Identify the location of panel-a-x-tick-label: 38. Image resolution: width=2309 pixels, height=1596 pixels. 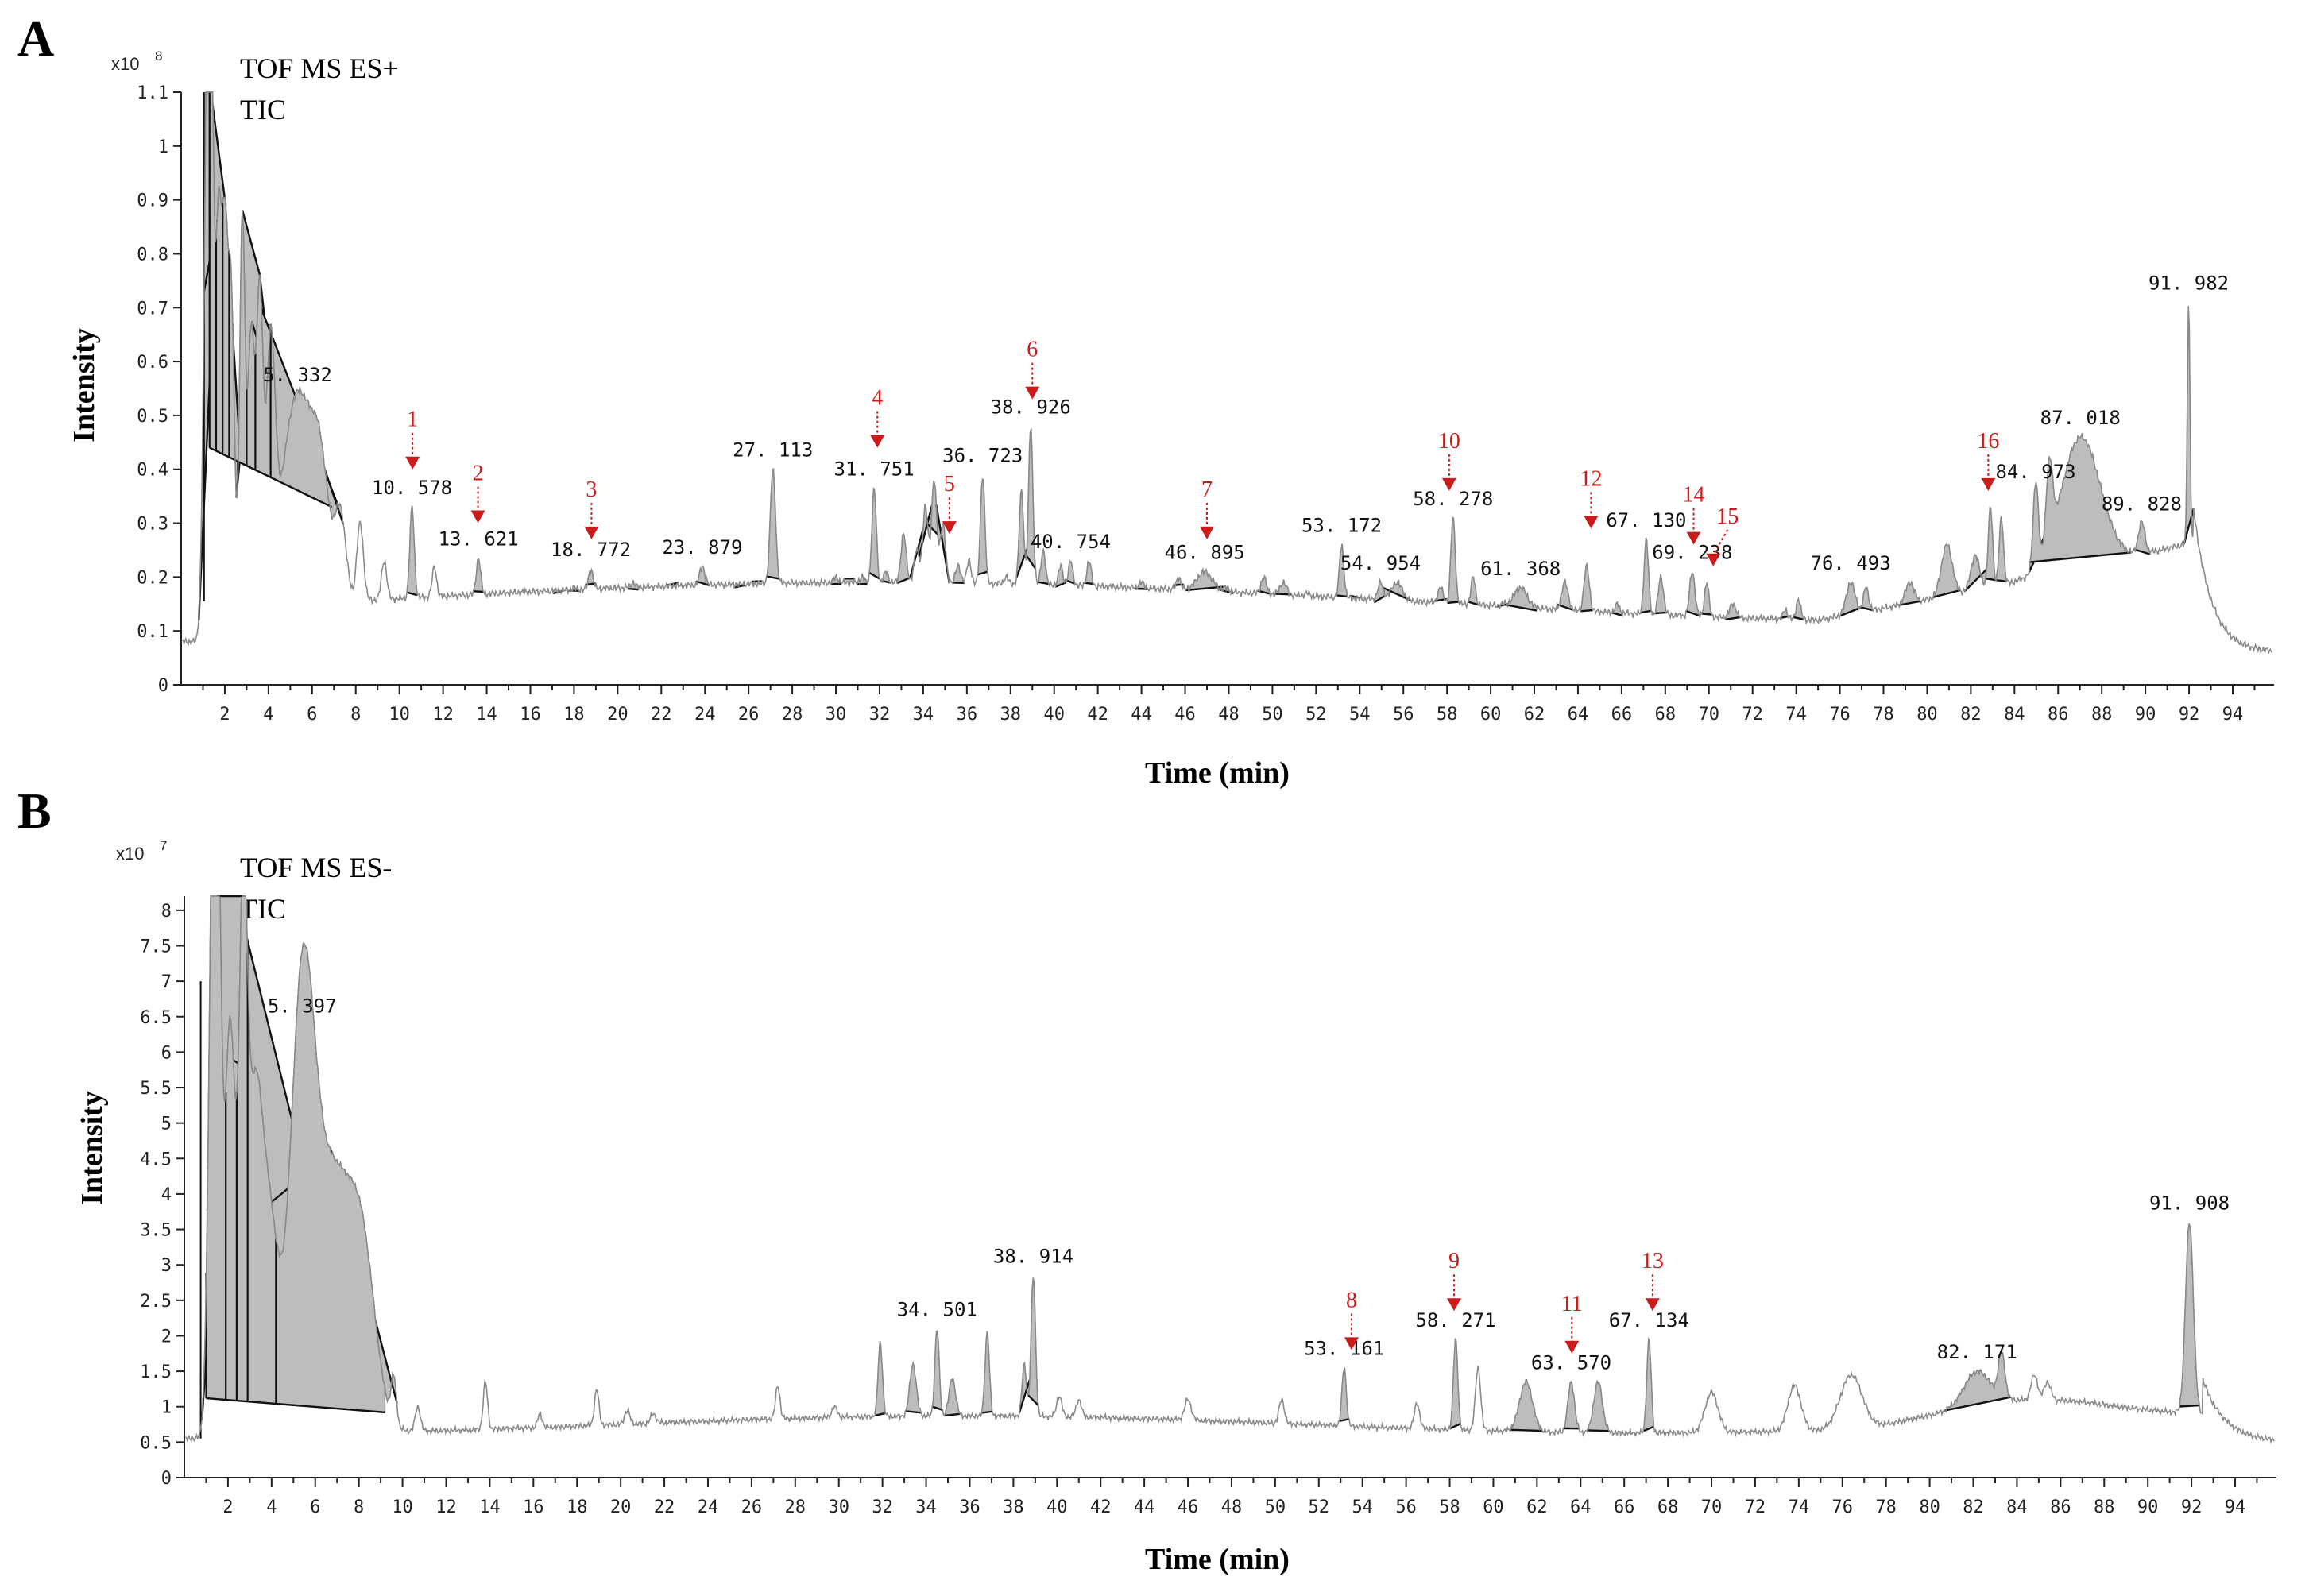
(1011, 715).